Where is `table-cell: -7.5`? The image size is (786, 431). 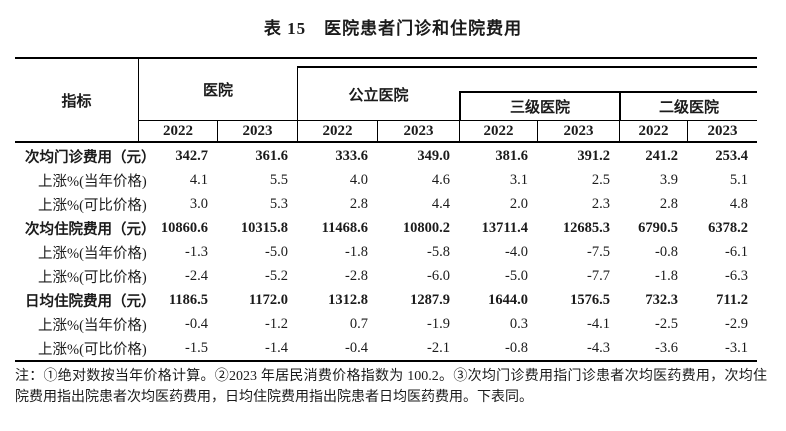 table-cell: -7.5 is located at coordinates (598, 251).